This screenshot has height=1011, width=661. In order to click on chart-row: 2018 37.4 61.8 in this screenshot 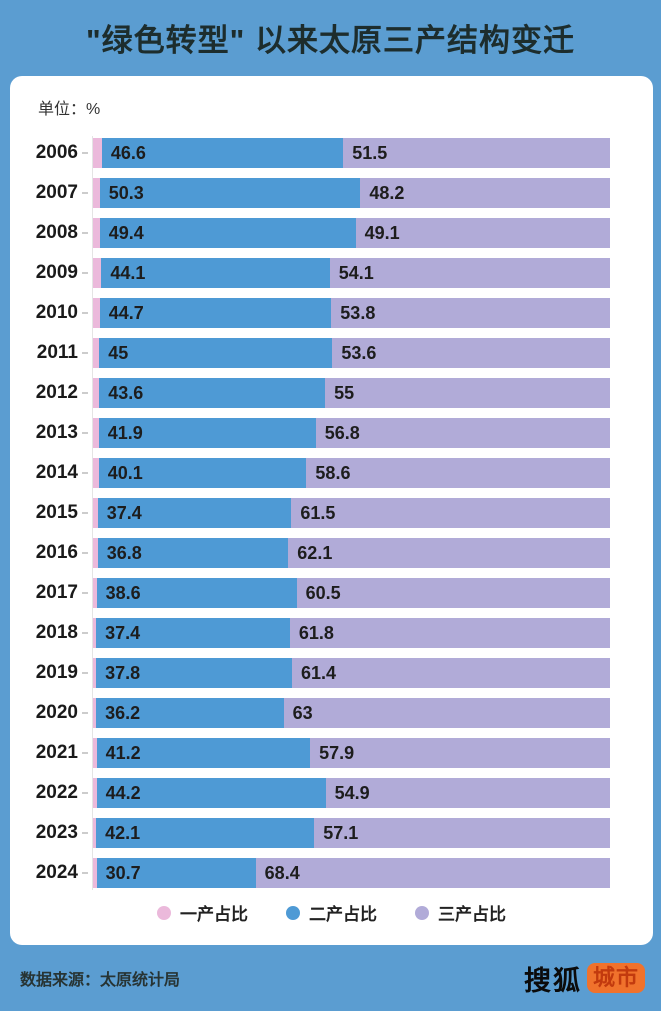, I will do `click(331, 633)`.